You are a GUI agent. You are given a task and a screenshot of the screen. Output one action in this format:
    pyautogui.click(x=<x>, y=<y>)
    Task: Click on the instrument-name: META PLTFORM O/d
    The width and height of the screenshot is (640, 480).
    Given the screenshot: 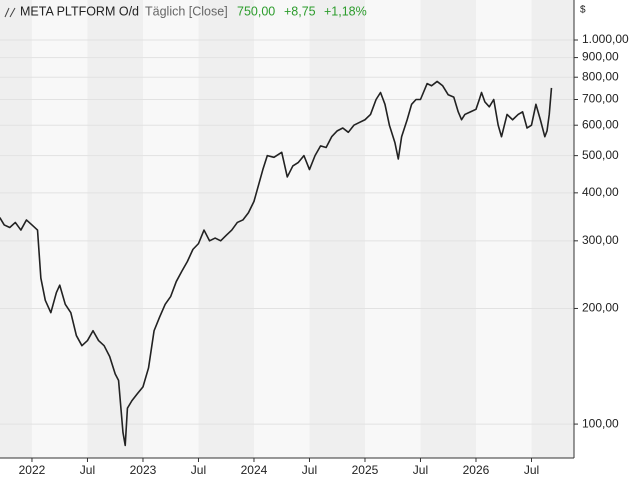 What is the action you would take?
    pyautogui.click(x=79, y=11)
    